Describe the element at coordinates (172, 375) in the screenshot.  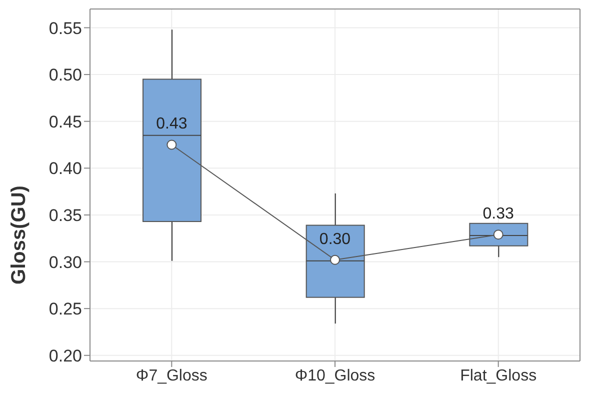
I see `x-tick-label: Φ7_Gloss` at that location.